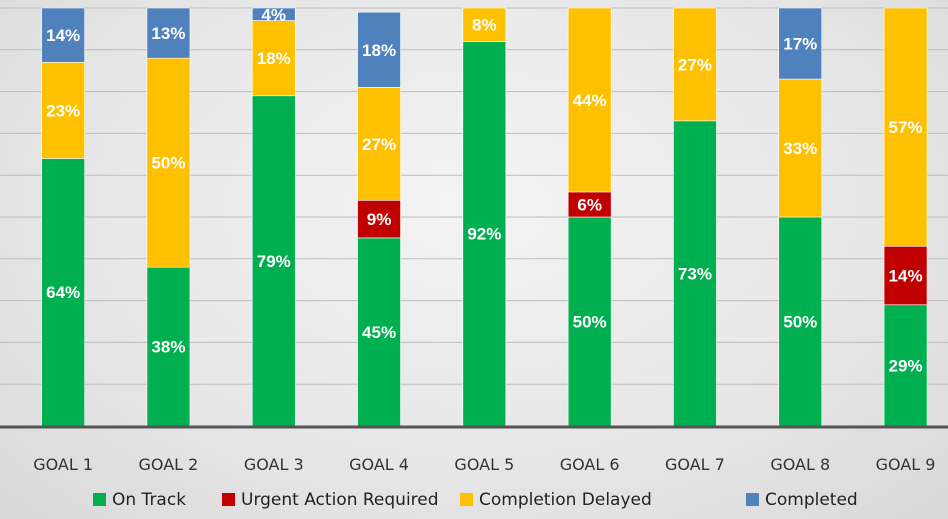 The height and width of the screenshot is (519, 948). I want to click on category-label: GOAL 2, so click(169, 464).